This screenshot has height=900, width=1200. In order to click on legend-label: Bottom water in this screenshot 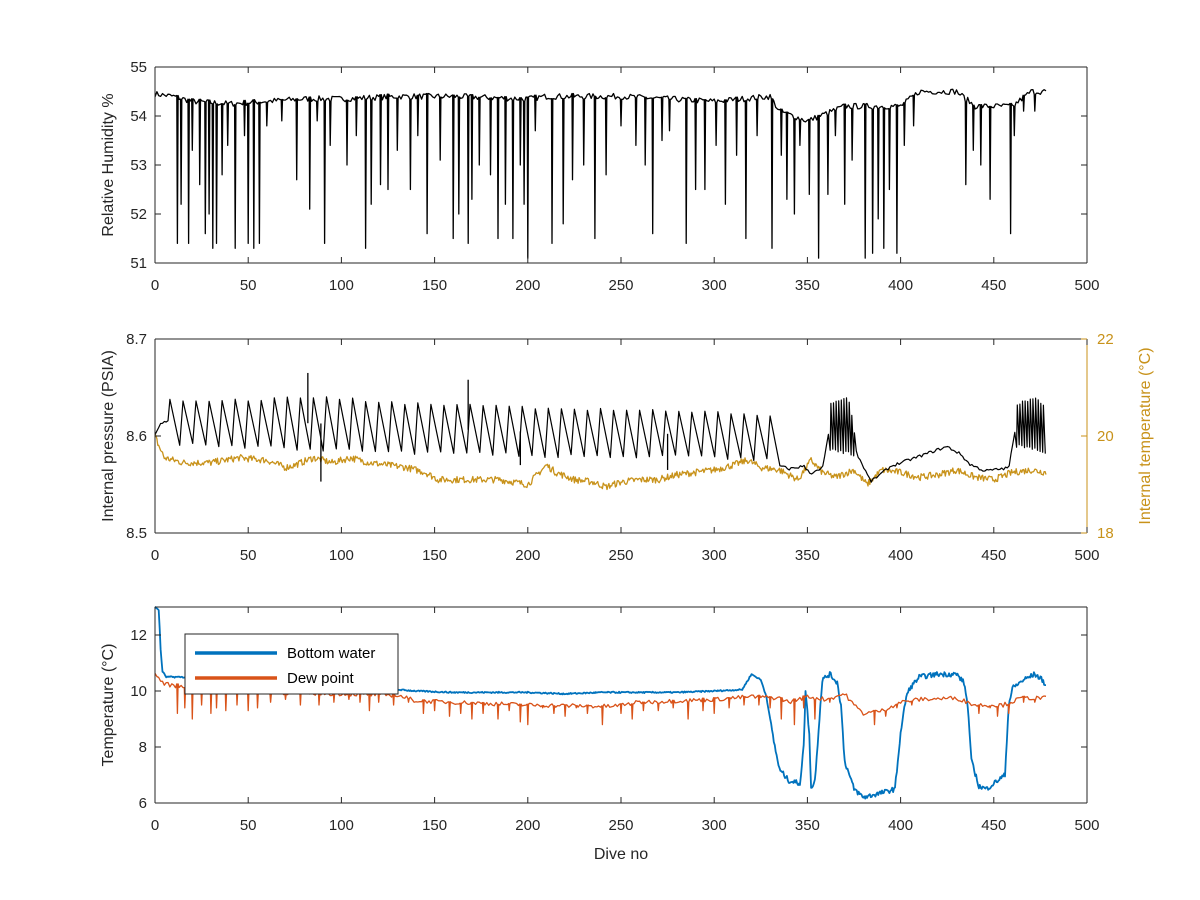, I will do `click(331, 653)`.